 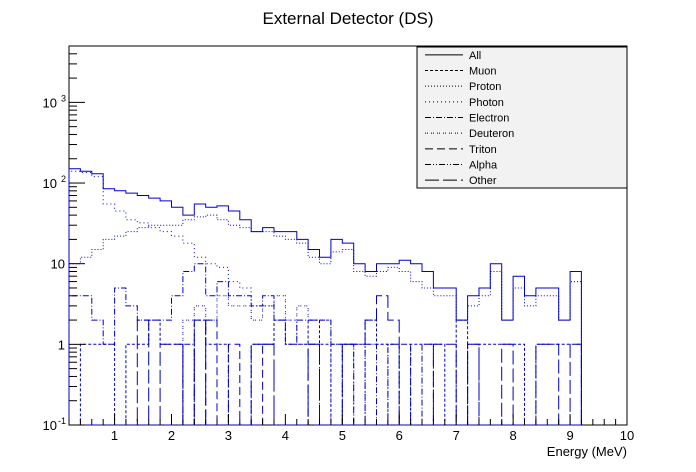 What do you see at coordinates (483, 166) in the screenshot?
I see `legend-label-alpha: Alpha` at bounding box center [483, 166].